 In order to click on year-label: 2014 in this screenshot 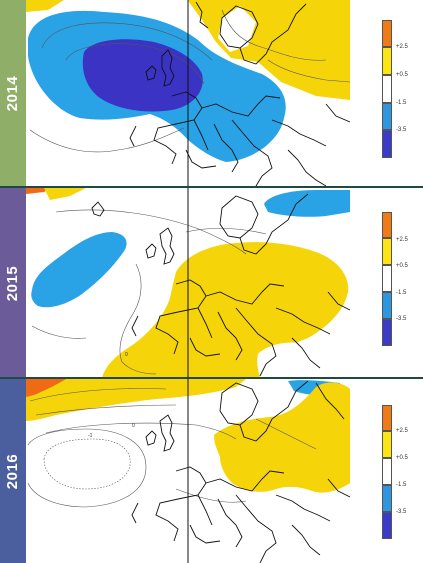, I will do `click(13, 93)`.